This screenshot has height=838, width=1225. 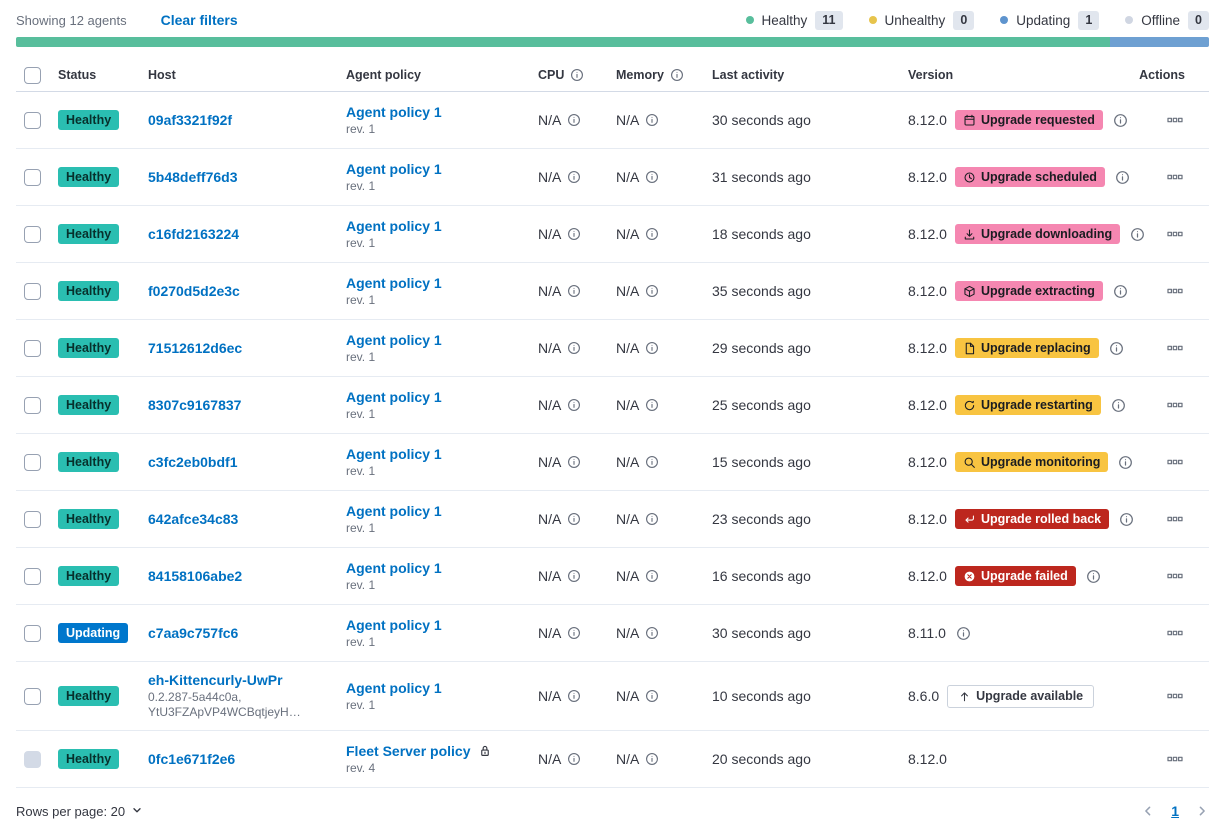 I want to click on host-link: 642afce34c83, so click(x=193, y=519).